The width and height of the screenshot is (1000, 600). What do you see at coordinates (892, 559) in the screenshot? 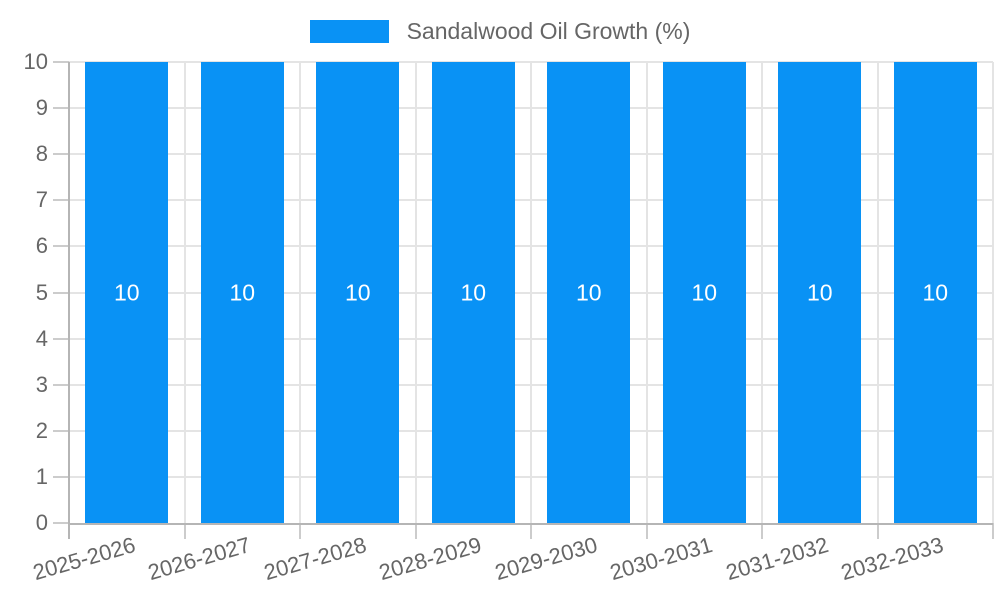
I see `x-tick-label: 2032-2033` at bounding box center [892, 559].